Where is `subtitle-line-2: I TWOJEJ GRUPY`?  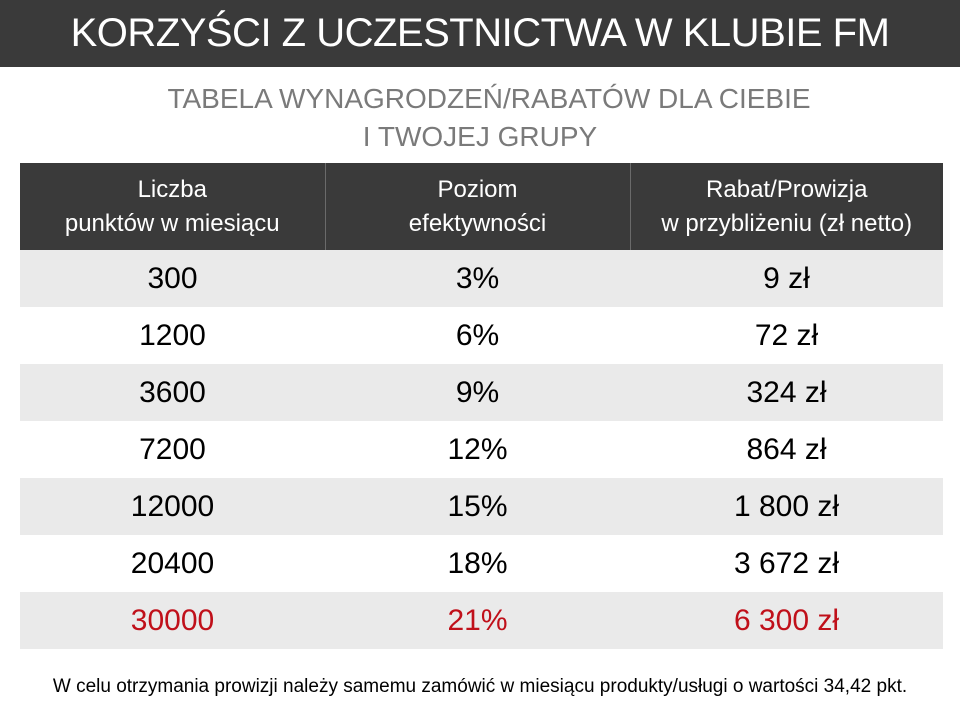
subtitle-line-2: I TWOJEJ GRUPY is located at coordinates (480, 136).